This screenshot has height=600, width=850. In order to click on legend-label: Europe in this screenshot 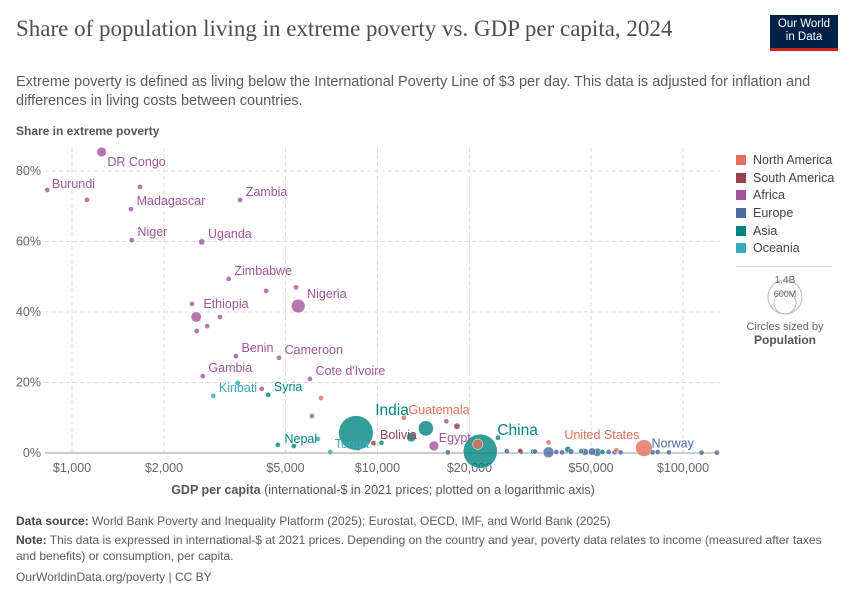, I will do `click(773, 212)`.